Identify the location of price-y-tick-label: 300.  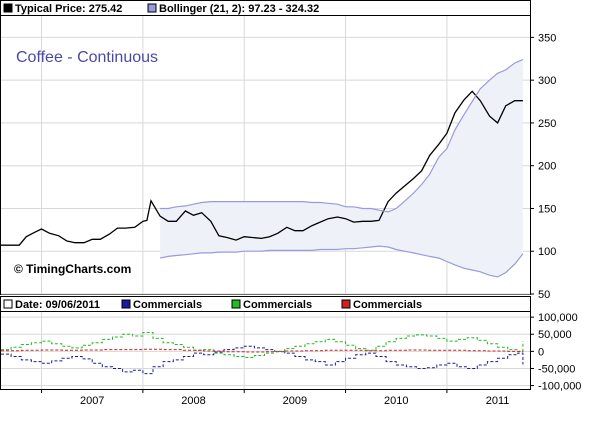
(547, 81).